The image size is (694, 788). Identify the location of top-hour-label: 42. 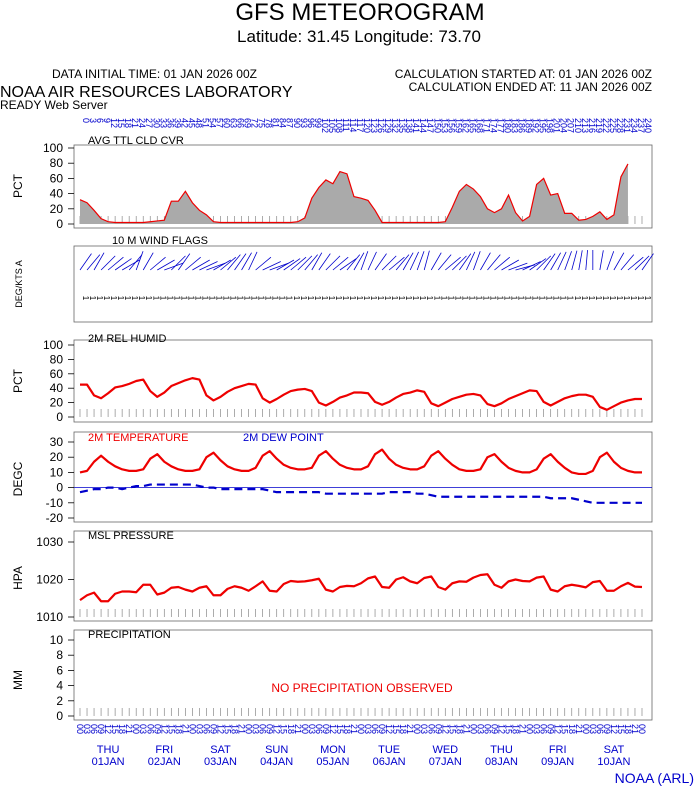
(184, 123).